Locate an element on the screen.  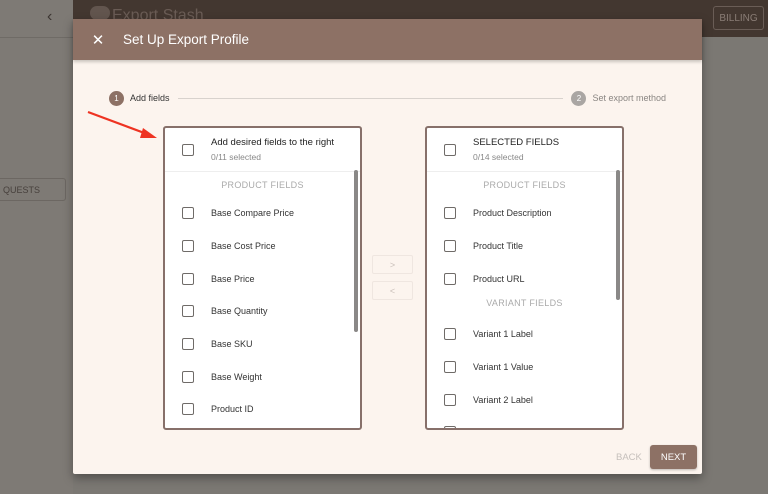
list-item: Base Price is located at coordinates (262, 278).